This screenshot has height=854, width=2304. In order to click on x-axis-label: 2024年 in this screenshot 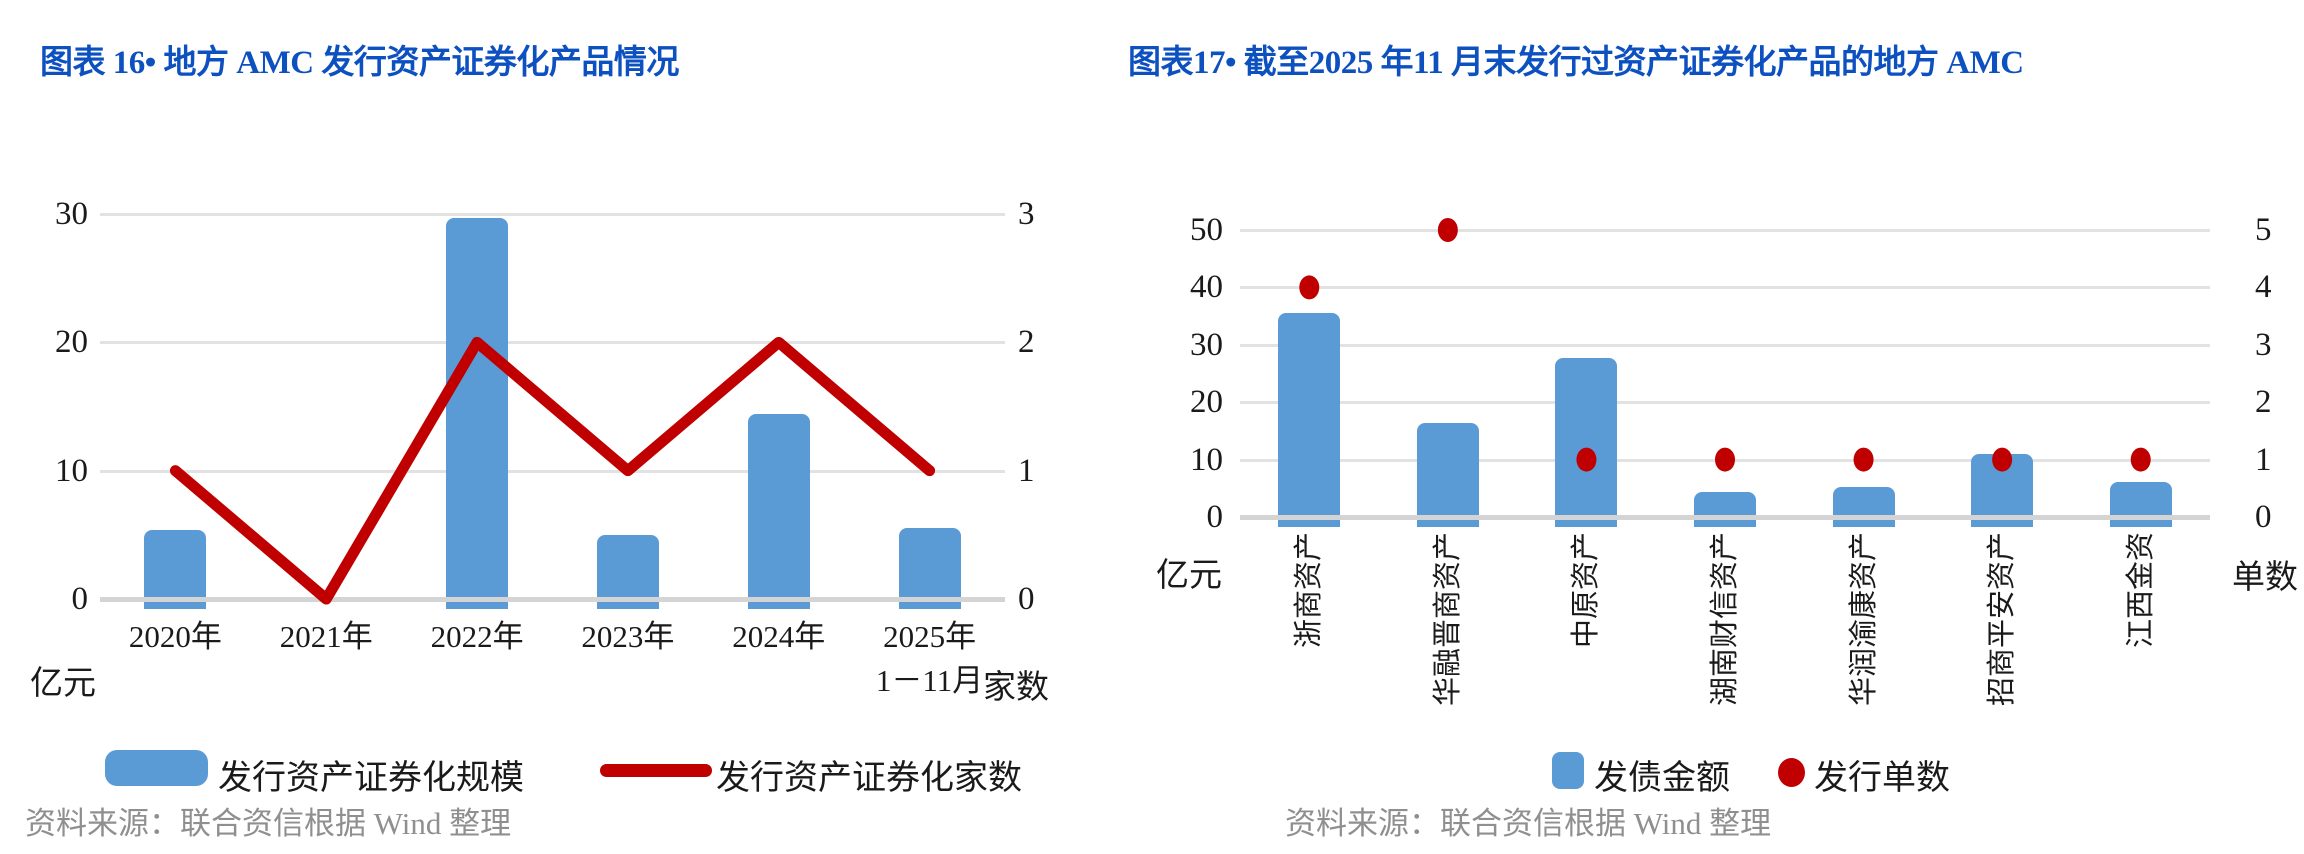, I will do `click(779, 636)`.